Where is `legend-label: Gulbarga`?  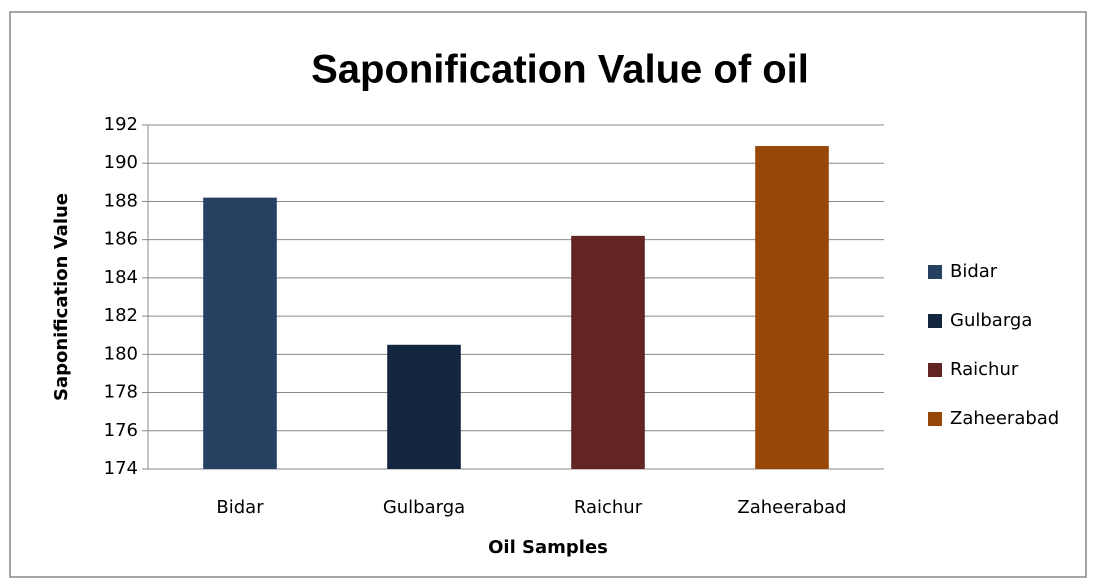 legend-label: Gulbarga is located at coordinates (991, 320).